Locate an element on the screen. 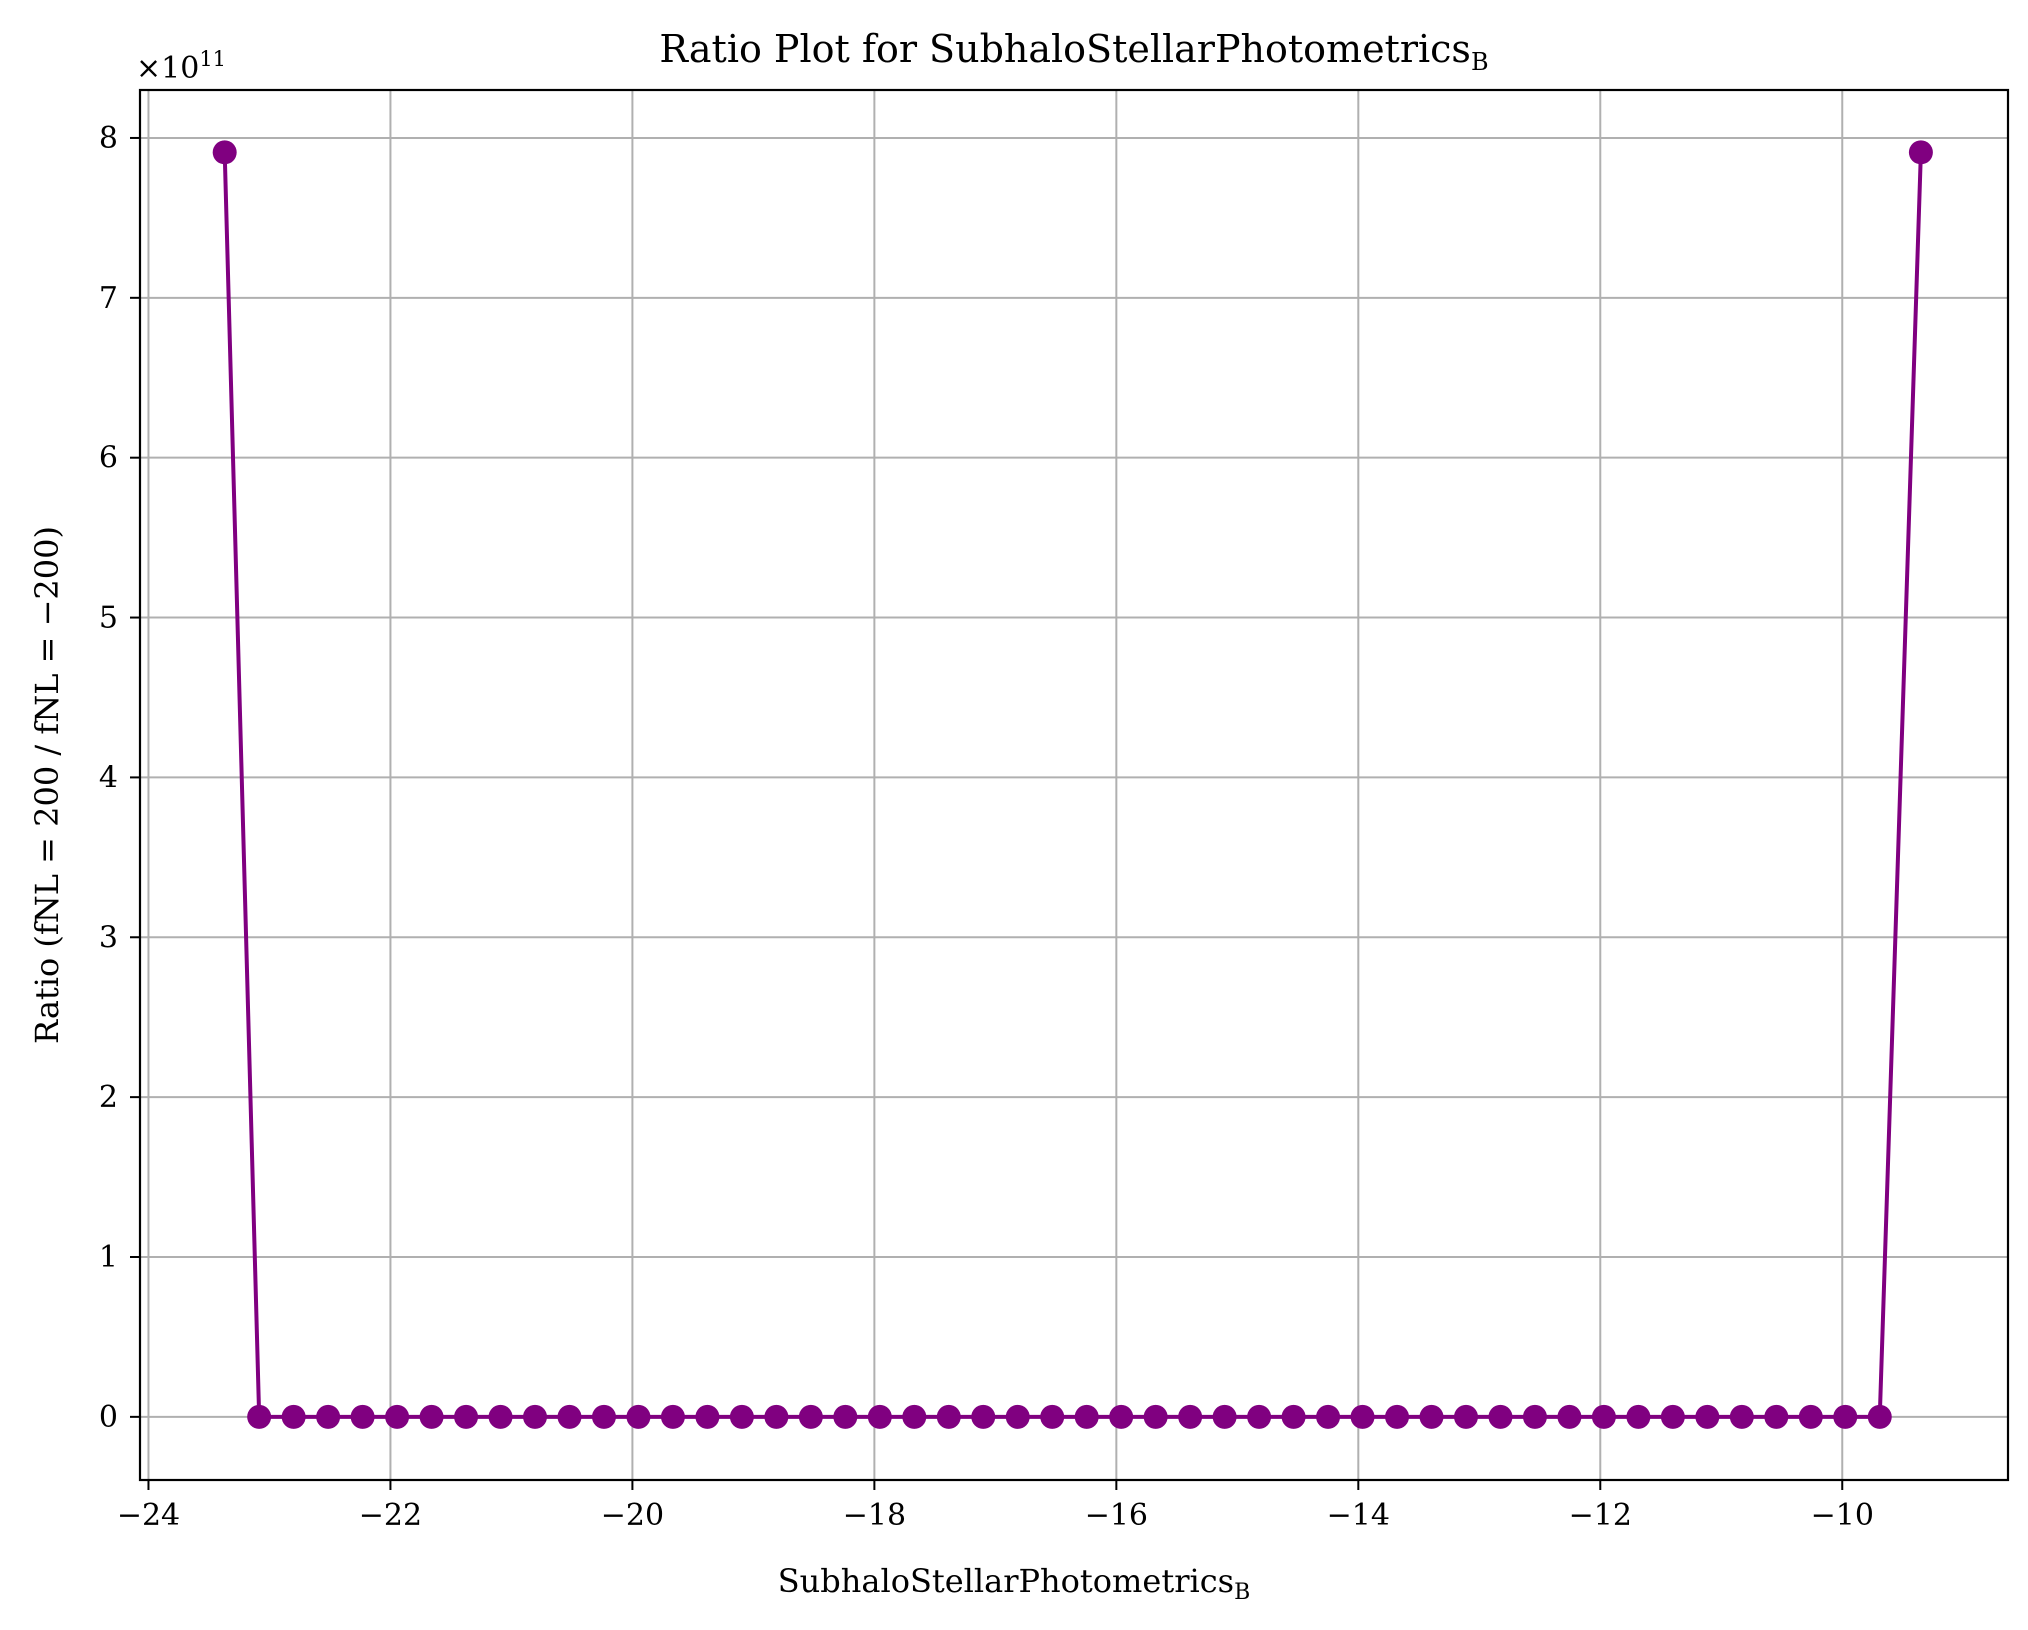  x-axis-label: SubhaloStellarPhotometricsB is located at coordinates (1014, 1583).